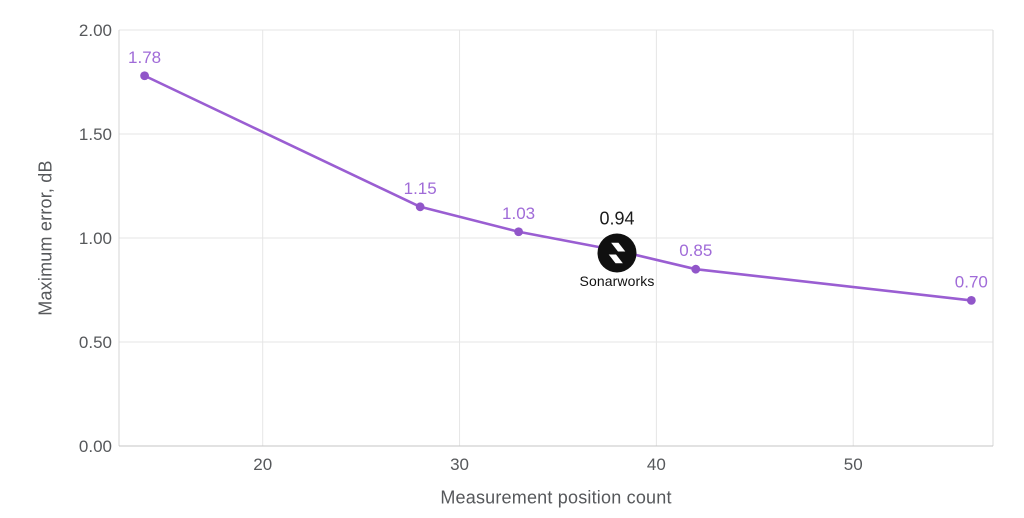  Describe the element at coordinates (695, 250) in the screenshot. I see `data-point-label: 0.85` at that location.